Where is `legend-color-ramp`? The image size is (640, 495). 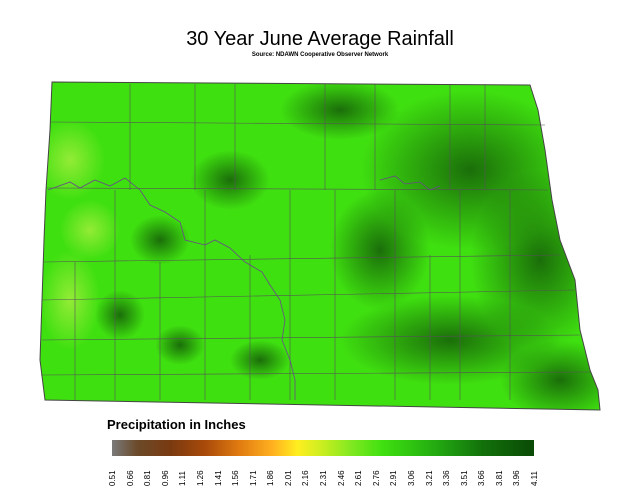
legend-color-ramp is located at coordinates (323, 448).